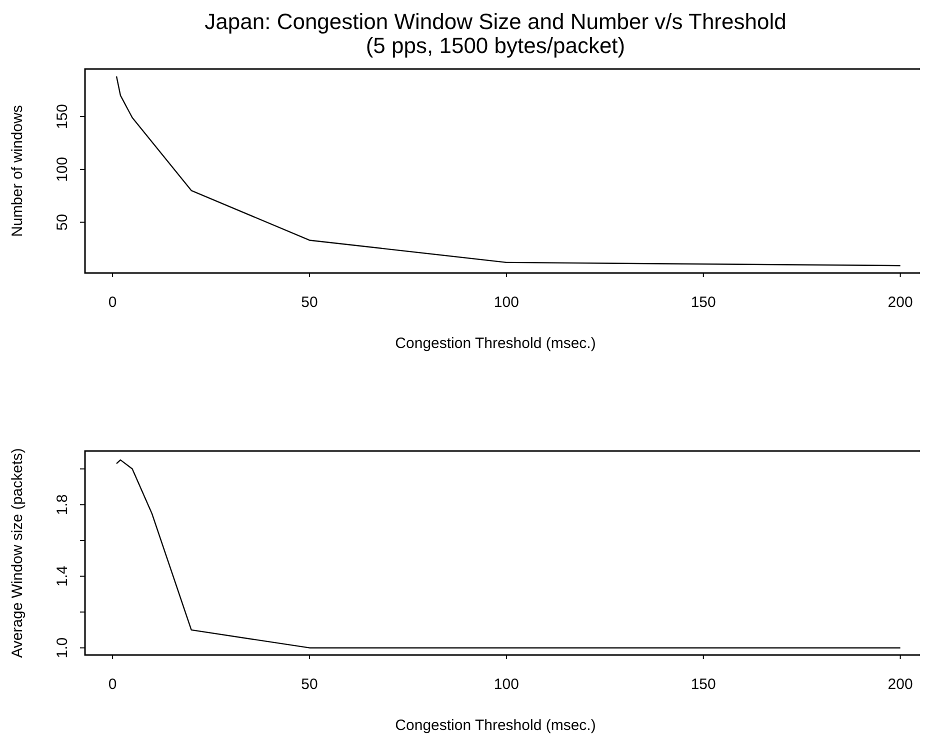 This screenshot has height=738, width=930. What do you see at coordinates (17, 171) in the screenshot?
I see `y-axis-title: Number of windows` at bounding box center [17, 171].